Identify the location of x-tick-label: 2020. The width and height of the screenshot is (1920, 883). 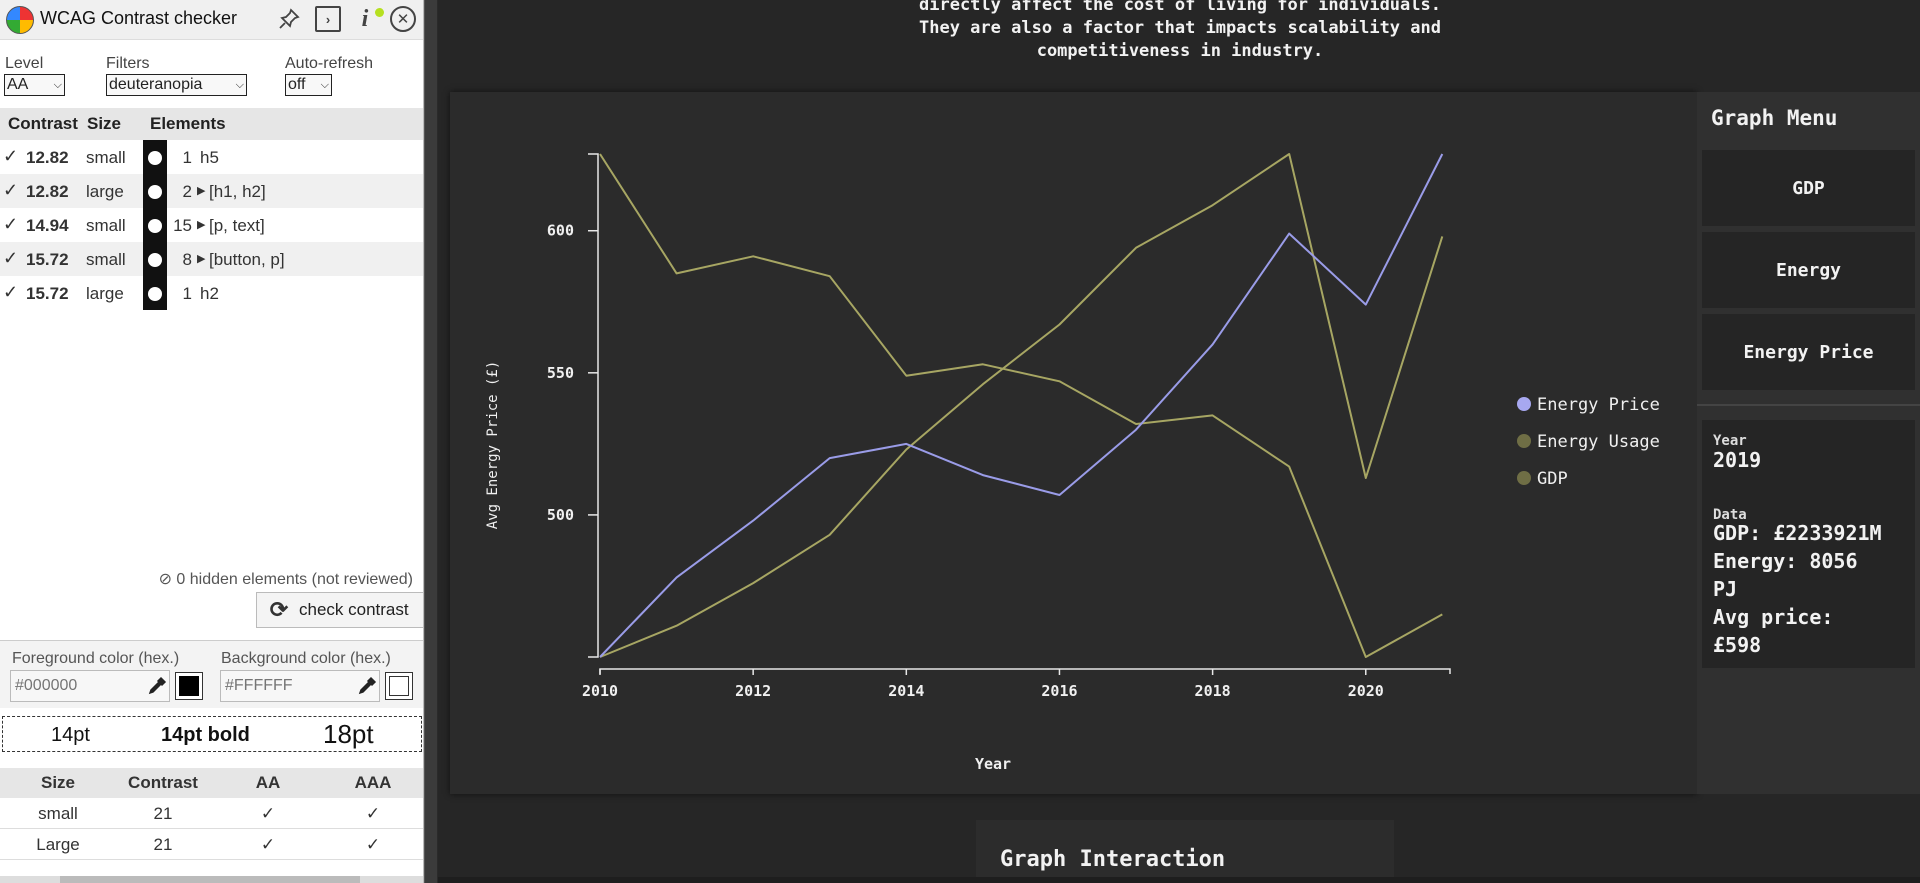
(1366, 691).